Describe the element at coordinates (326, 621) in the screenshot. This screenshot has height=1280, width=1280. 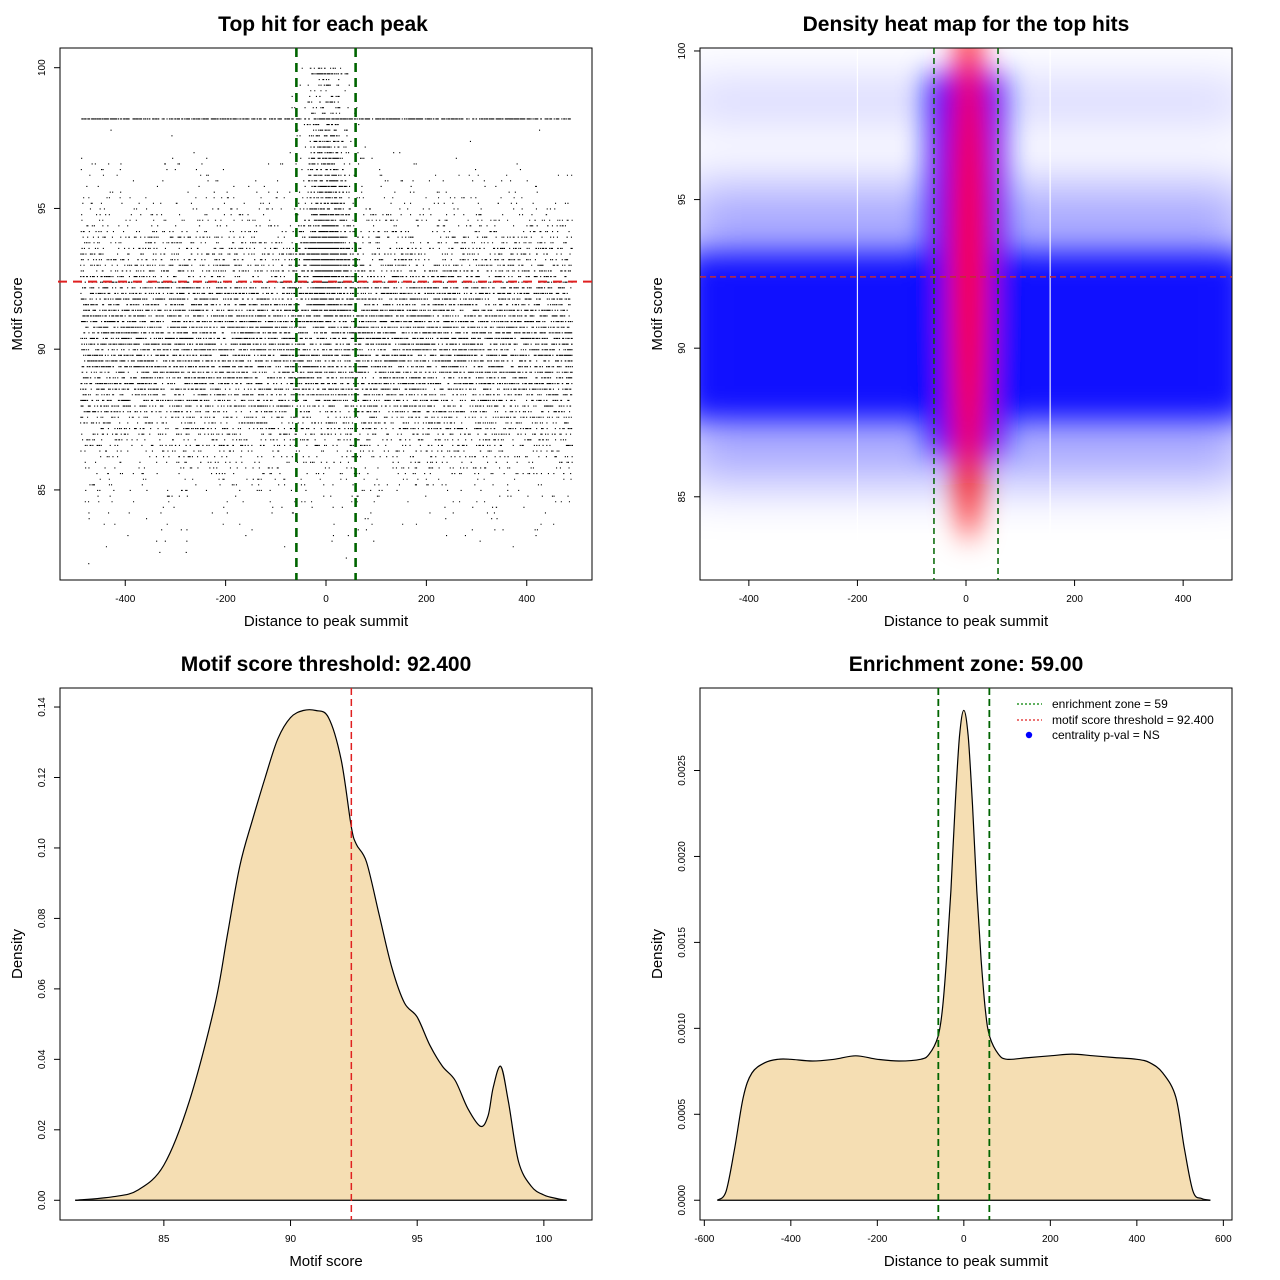
I see `scatter-xlabel: Distance to peak summit` at that location.